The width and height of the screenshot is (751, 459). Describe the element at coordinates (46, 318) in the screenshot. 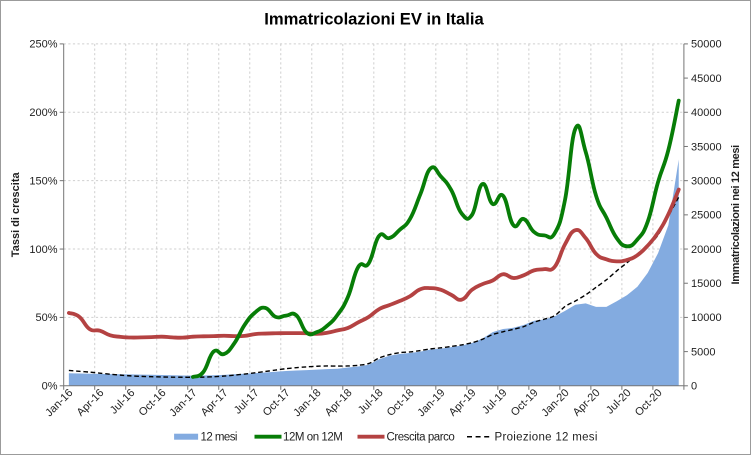

I see `svg-text: 50%` at that location.